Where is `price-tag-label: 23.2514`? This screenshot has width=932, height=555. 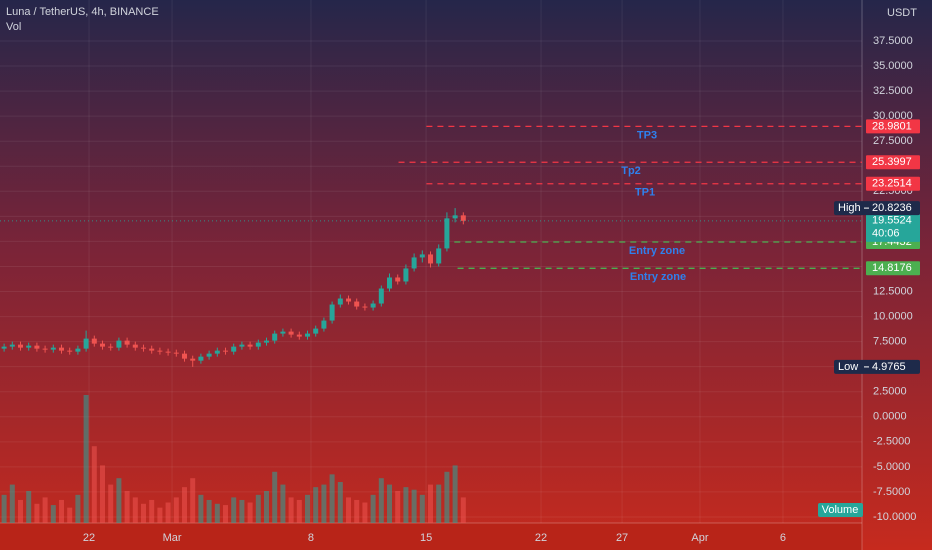
price-tag-label: 23.2514 is located at coordinates (892, 184).